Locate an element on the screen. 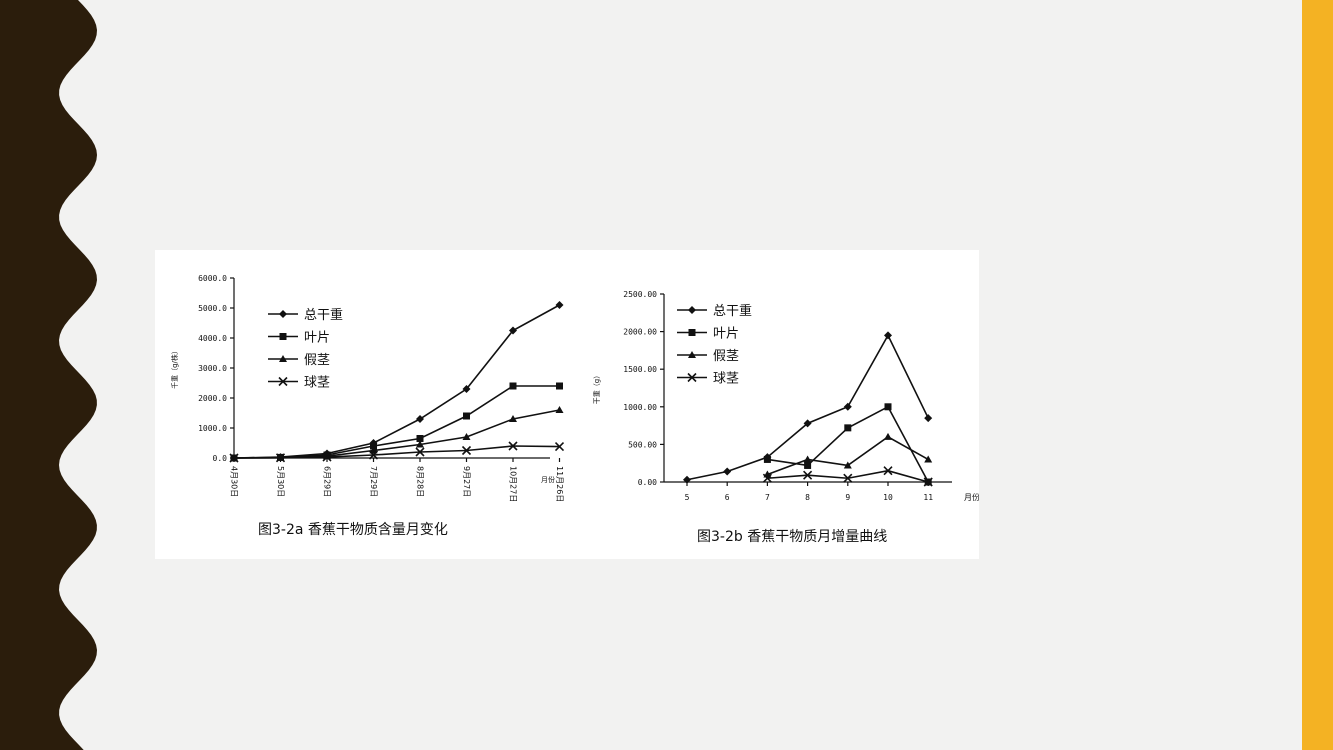 The height and width of the screenshot is (750, 1333). chart-b-y-tick-label: 0.00 is located at coordinates (647, 482).